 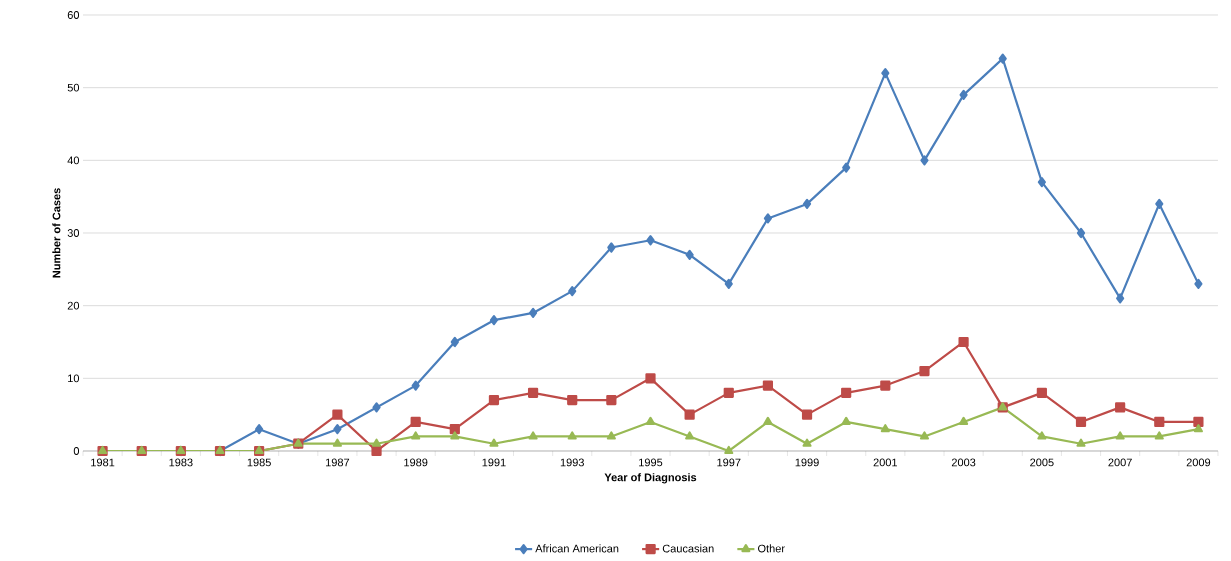 What do you see at coordinates (651, 462) in the screenshot?
I see `x-tick-label: 1995` at bounding box center [651, 462].